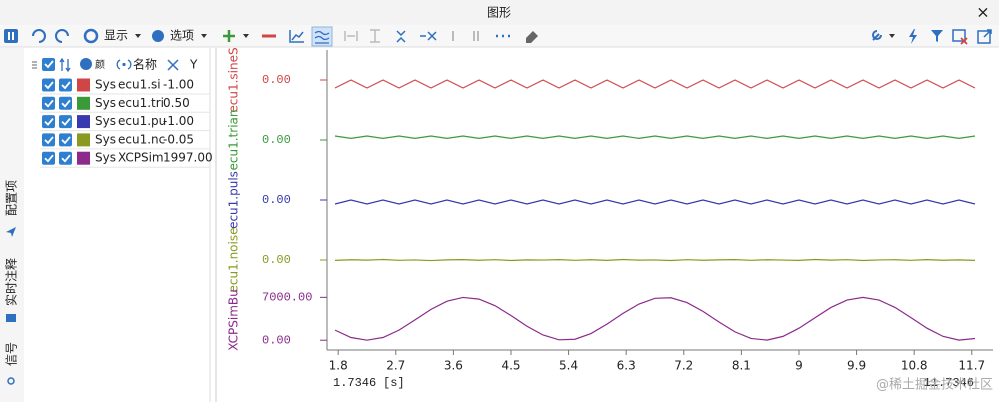 The image size is (999, 402). Describe the element at coordinates (62, 36) in the screenshot. I see `redo-button` at that location.